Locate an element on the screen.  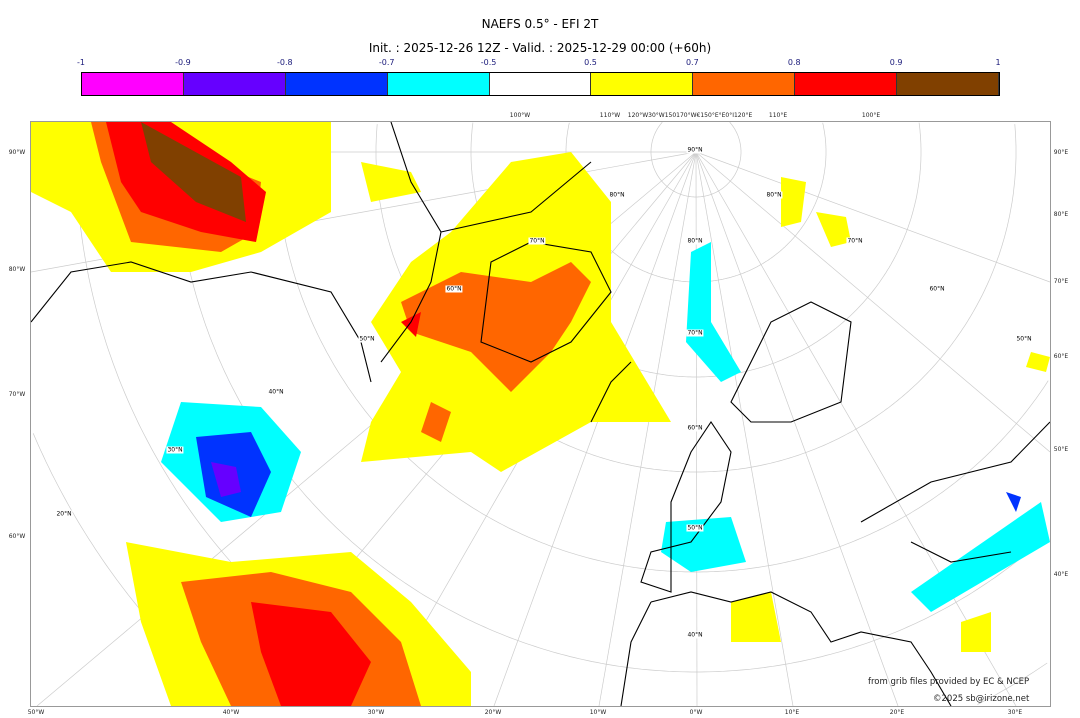
graticule-label: 50°E is located at coordinates (1061, 449).